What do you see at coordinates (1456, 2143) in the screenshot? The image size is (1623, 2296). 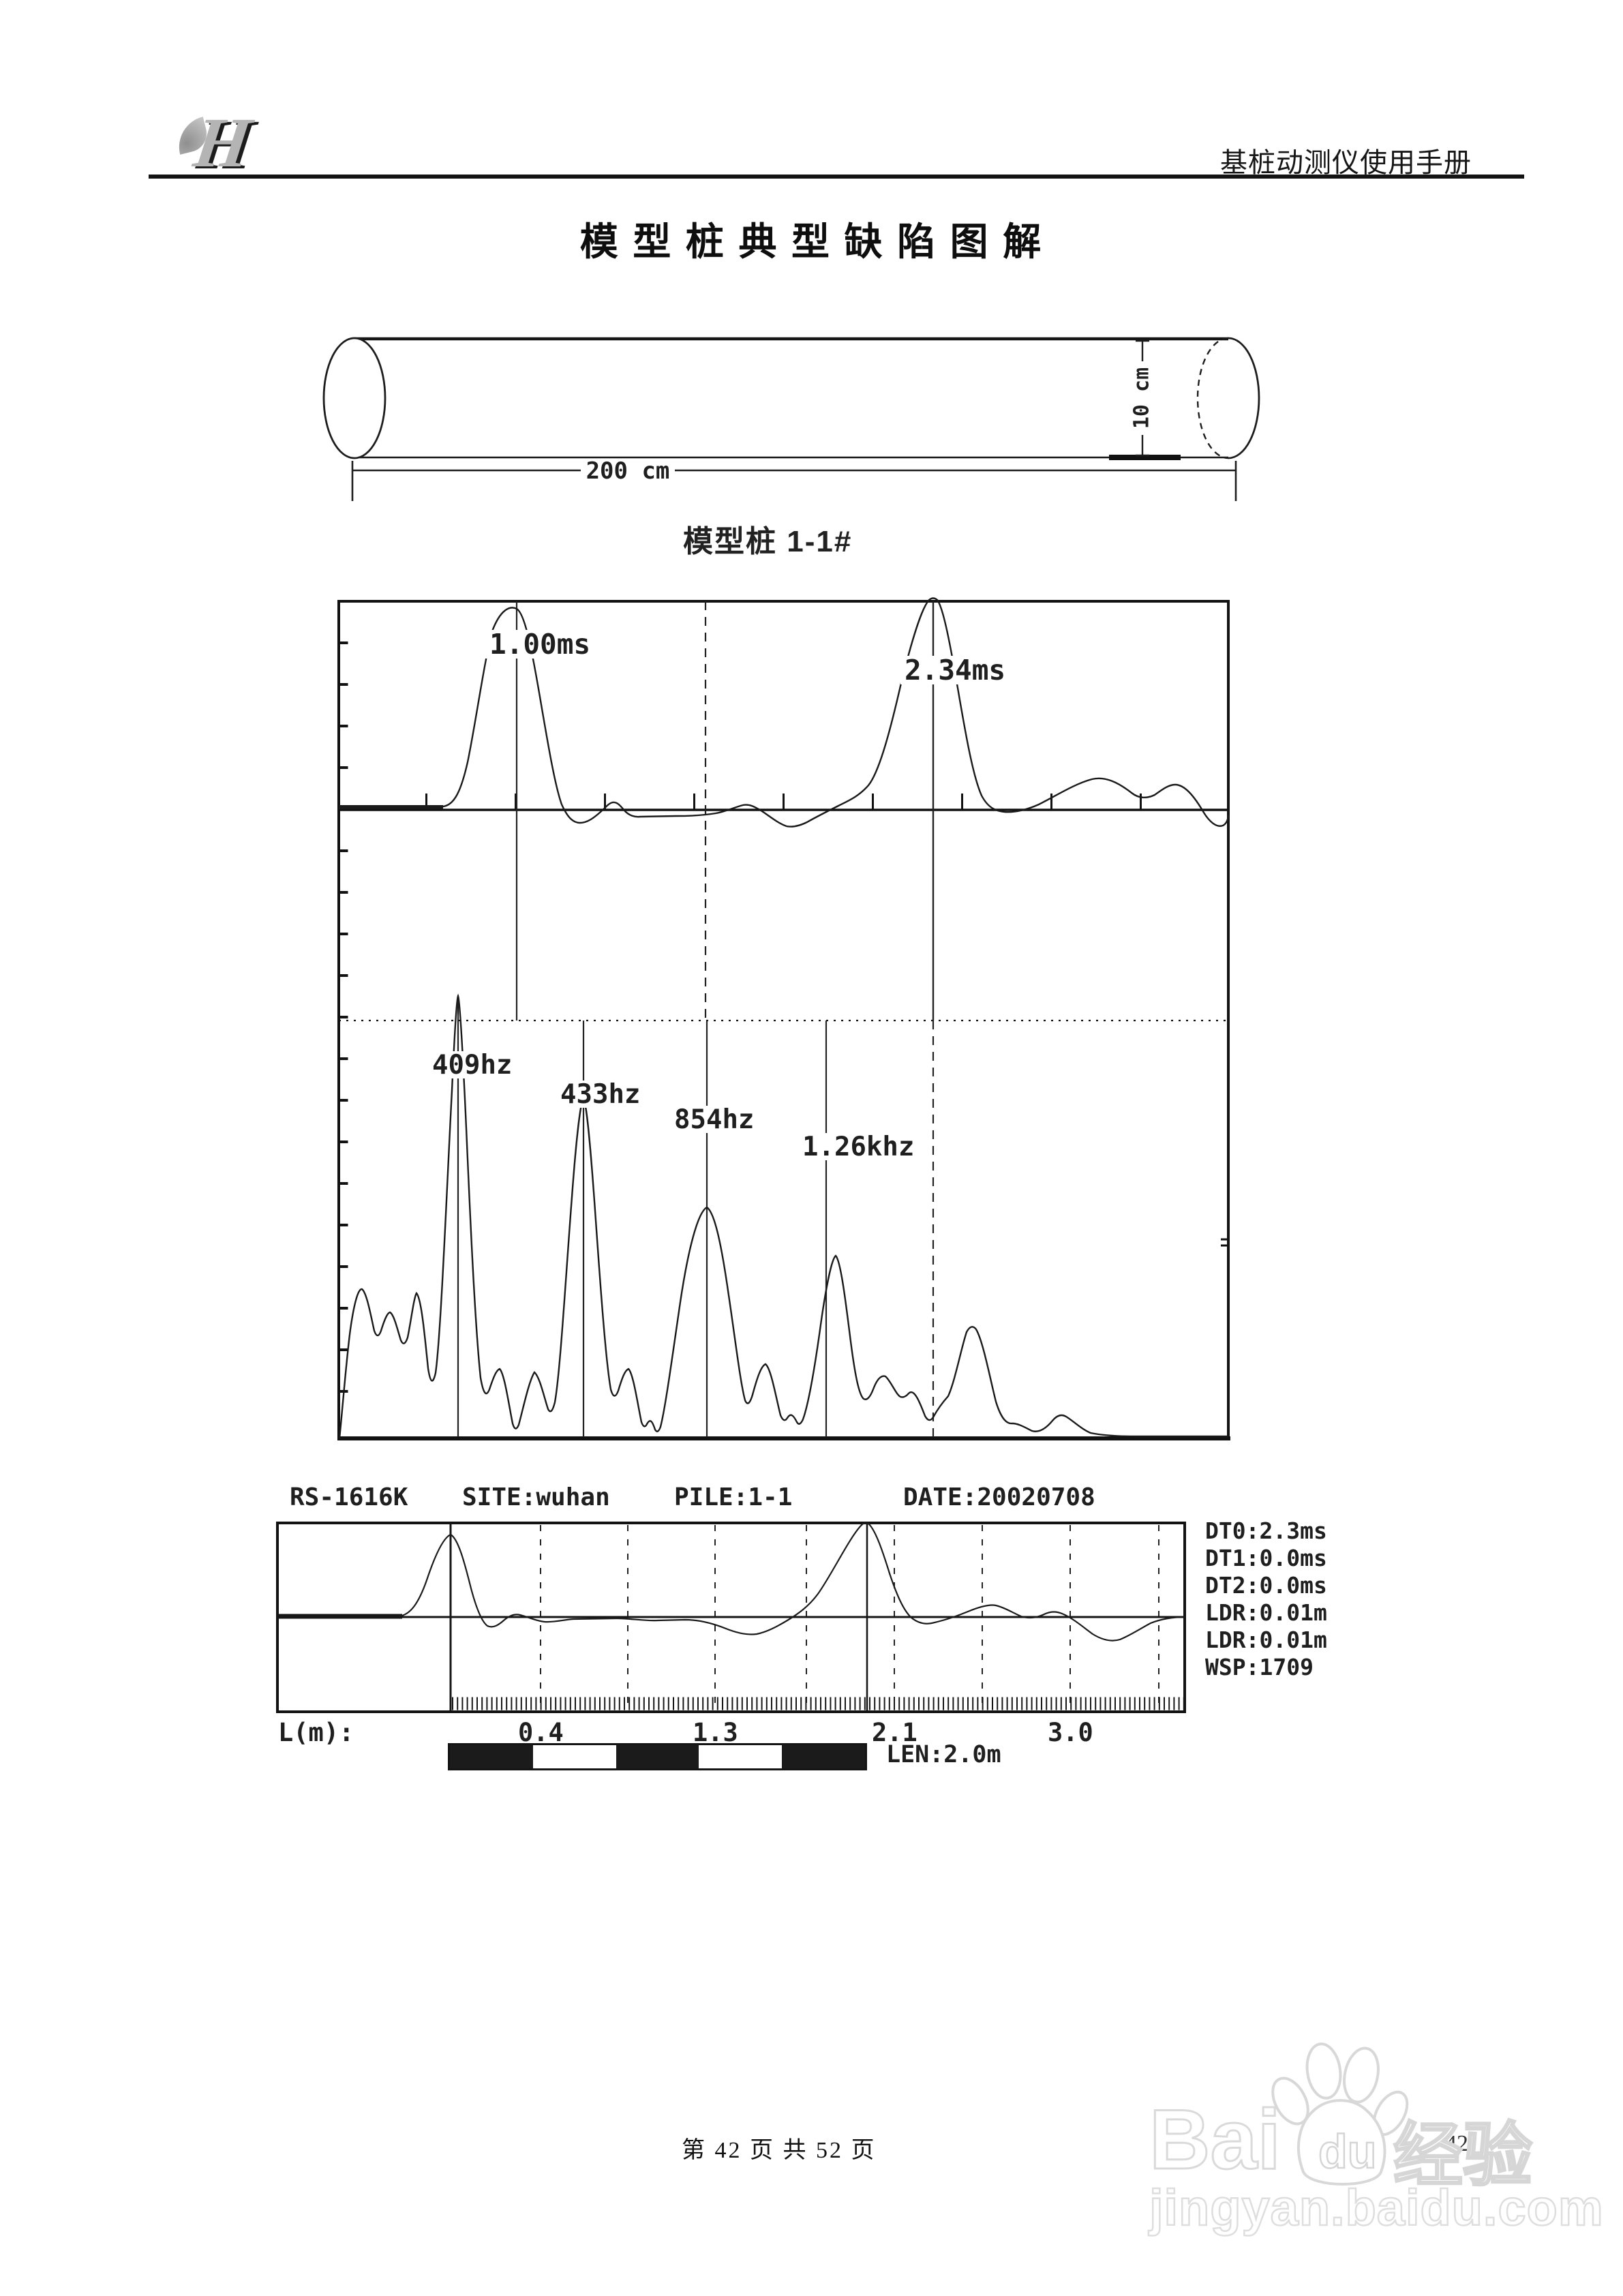 I see `page-number: 42` at bounding box center [1456, 2143].